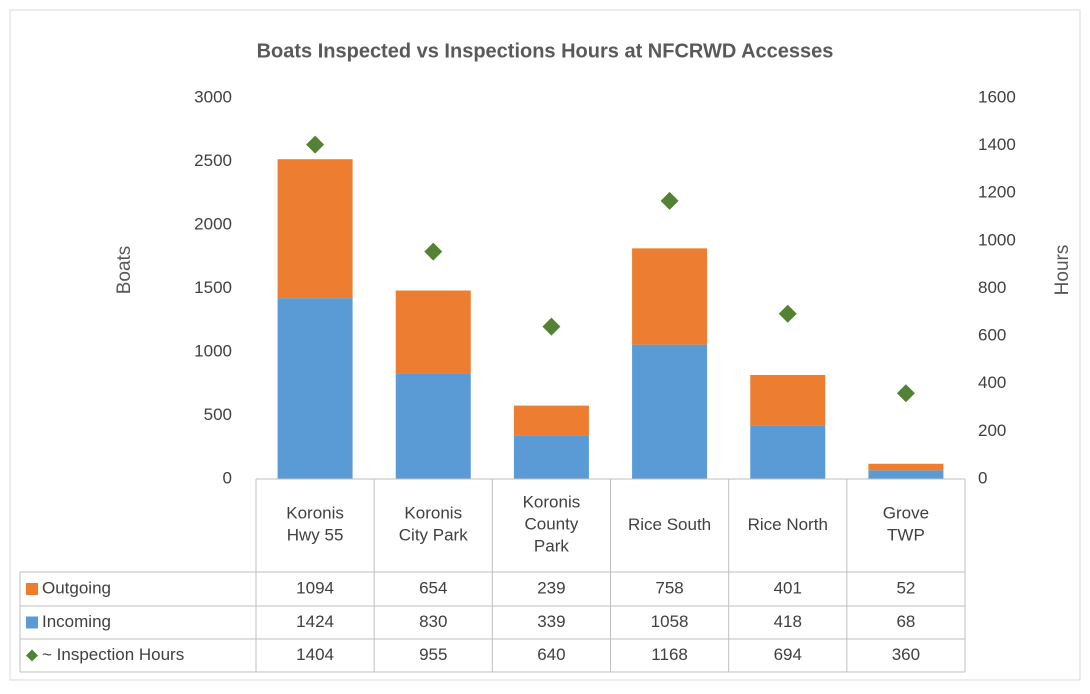 The height and width of the screenshot is (694, 1090). Describe the element at coordinates (788, 621) in the screenshot. I see `table-cell: 418` at that location.